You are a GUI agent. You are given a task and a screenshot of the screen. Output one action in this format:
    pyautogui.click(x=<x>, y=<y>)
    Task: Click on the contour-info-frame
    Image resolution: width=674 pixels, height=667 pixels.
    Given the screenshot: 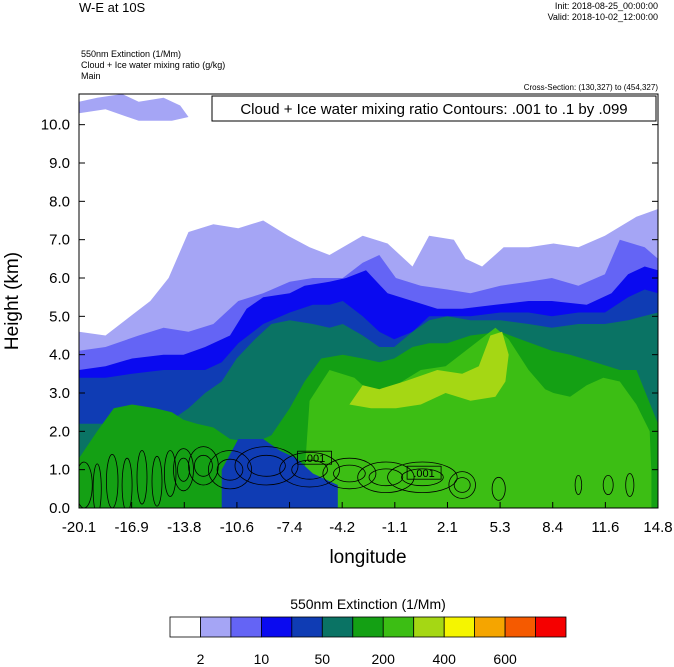 What is the action you would take?
    pyautogui.click(x=434, y=108)
    